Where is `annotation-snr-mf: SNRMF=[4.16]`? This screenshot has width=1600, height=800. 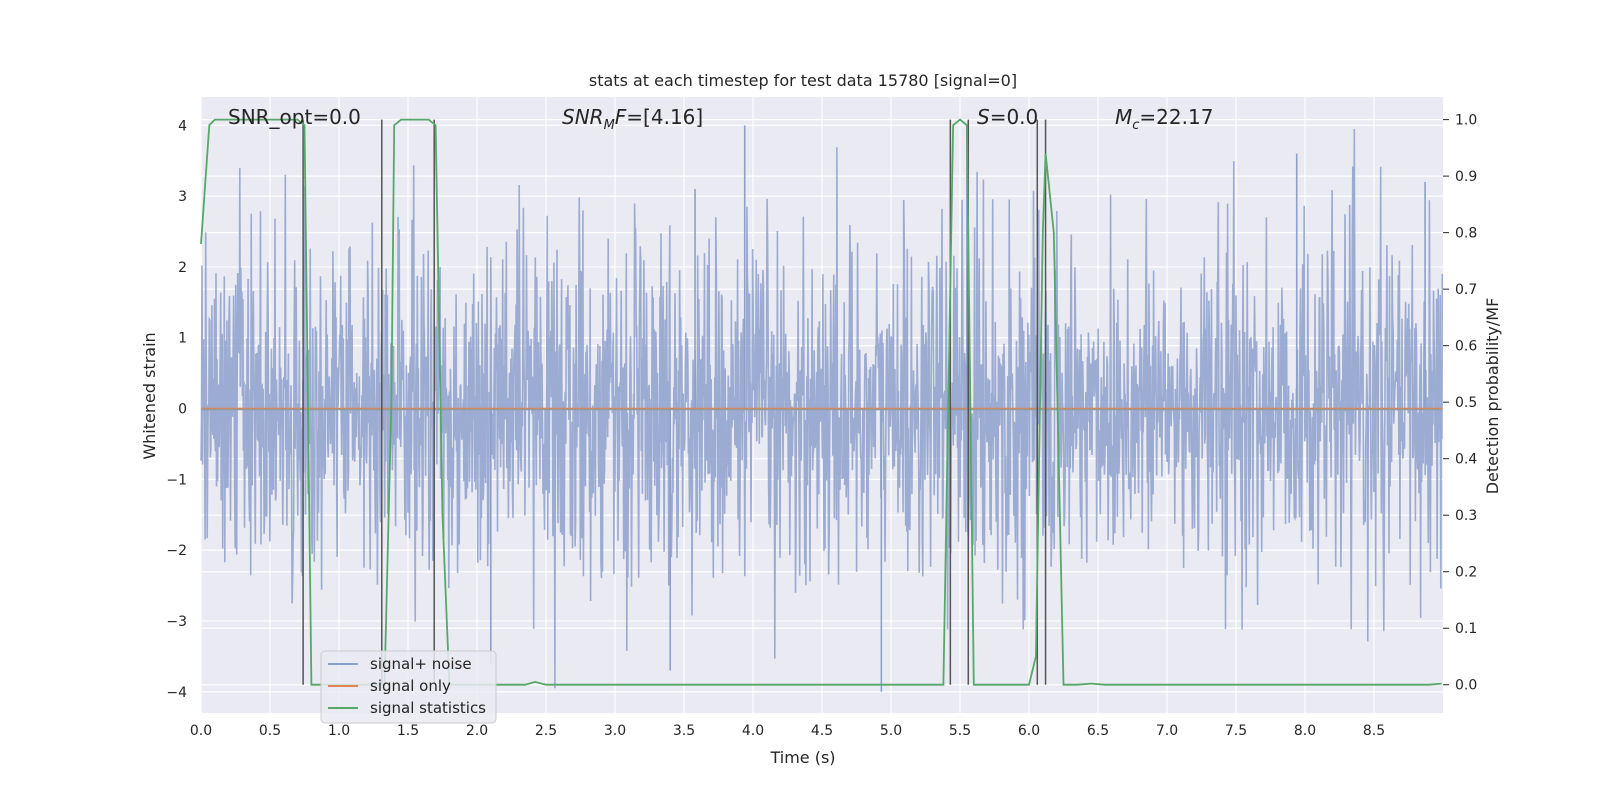
annotation-snr-mf: SNRMF=[4.16] is located at coordinates (632, 119).